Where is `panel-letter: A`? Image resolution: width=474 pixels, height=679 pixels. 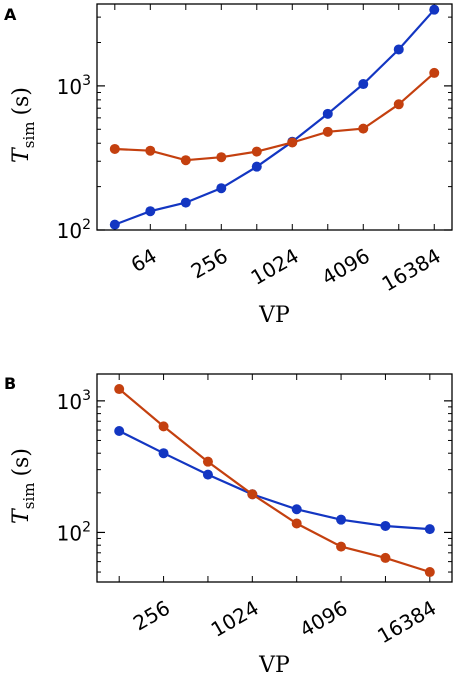
panel-letter: A is located at coordinates (10, 14).